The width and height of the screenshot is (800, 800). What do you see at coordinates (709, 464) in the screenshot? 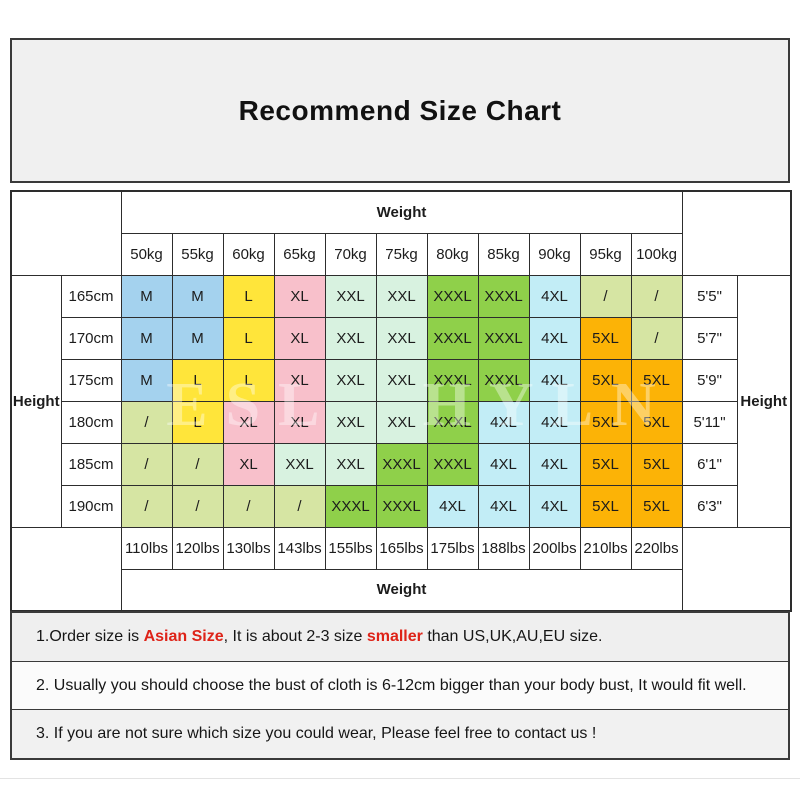
I see `imperial-height-label: 6'1"` at bounding box center [709, 464].